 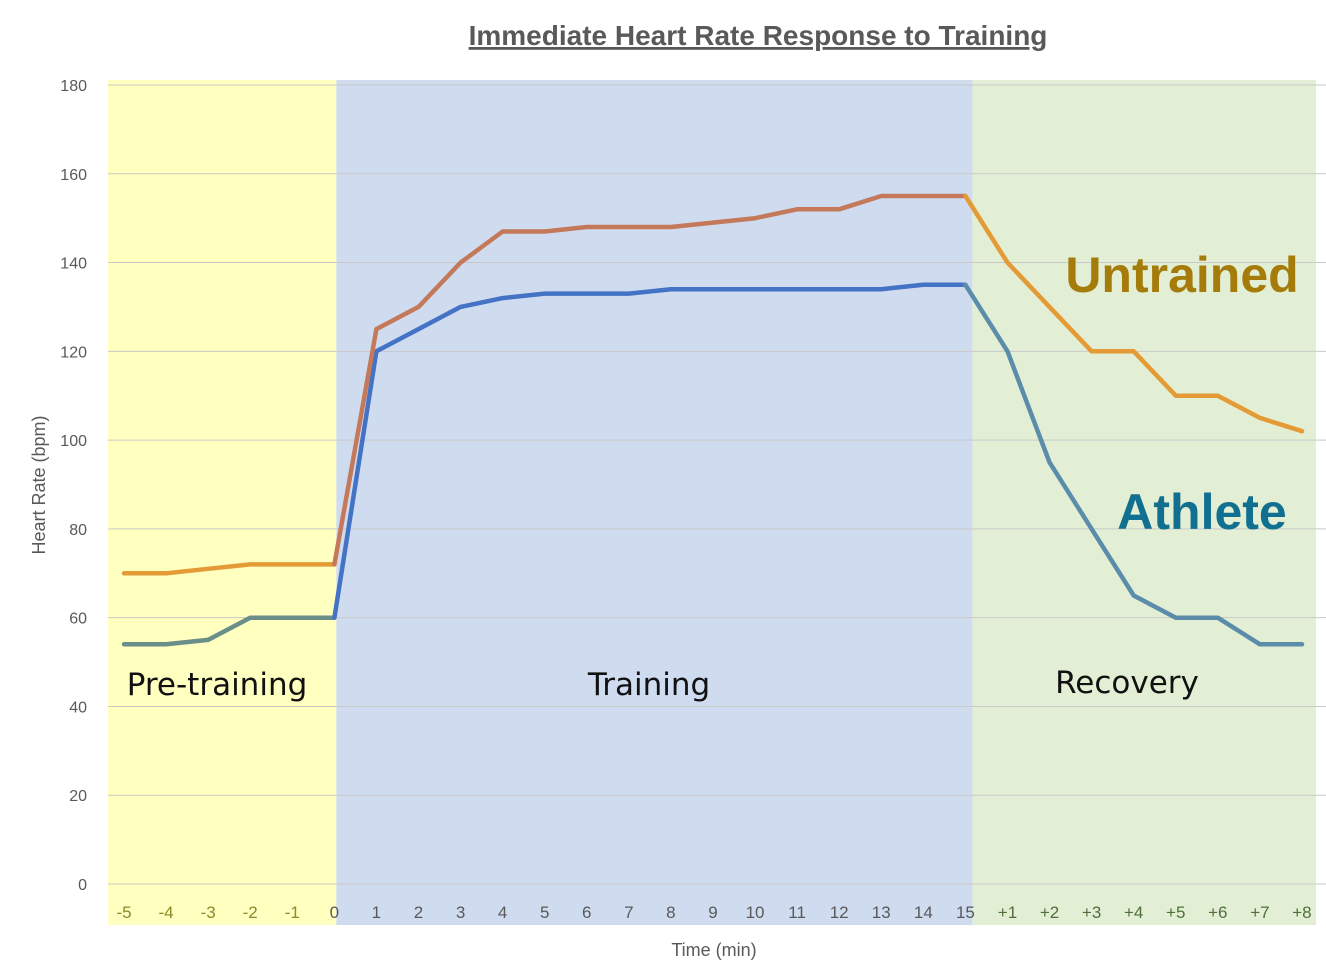 What do you see at coordinates (1127, 683) in the screenshot?
I see `phase-label-recovery: Recovery` at bounding box center [1127, 683].